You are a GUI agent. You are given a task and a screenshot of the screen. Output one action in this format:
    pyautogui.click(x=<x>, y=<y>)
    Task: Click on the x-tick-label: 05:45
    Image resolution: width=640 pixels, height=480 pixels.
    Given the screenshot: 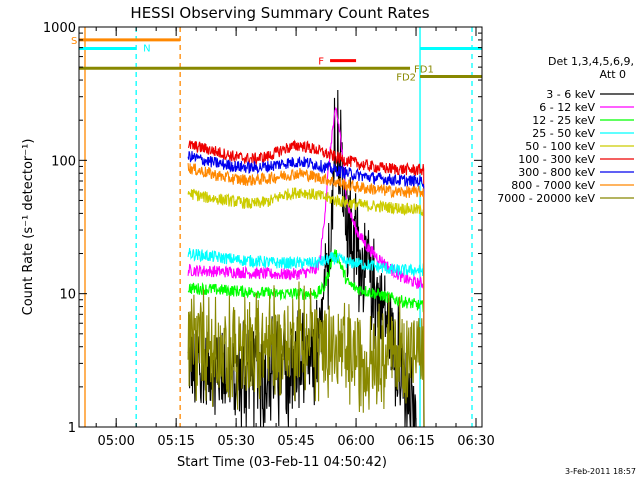 What is the action you would take?
    pyautogui.click(x=295, y=441)
    